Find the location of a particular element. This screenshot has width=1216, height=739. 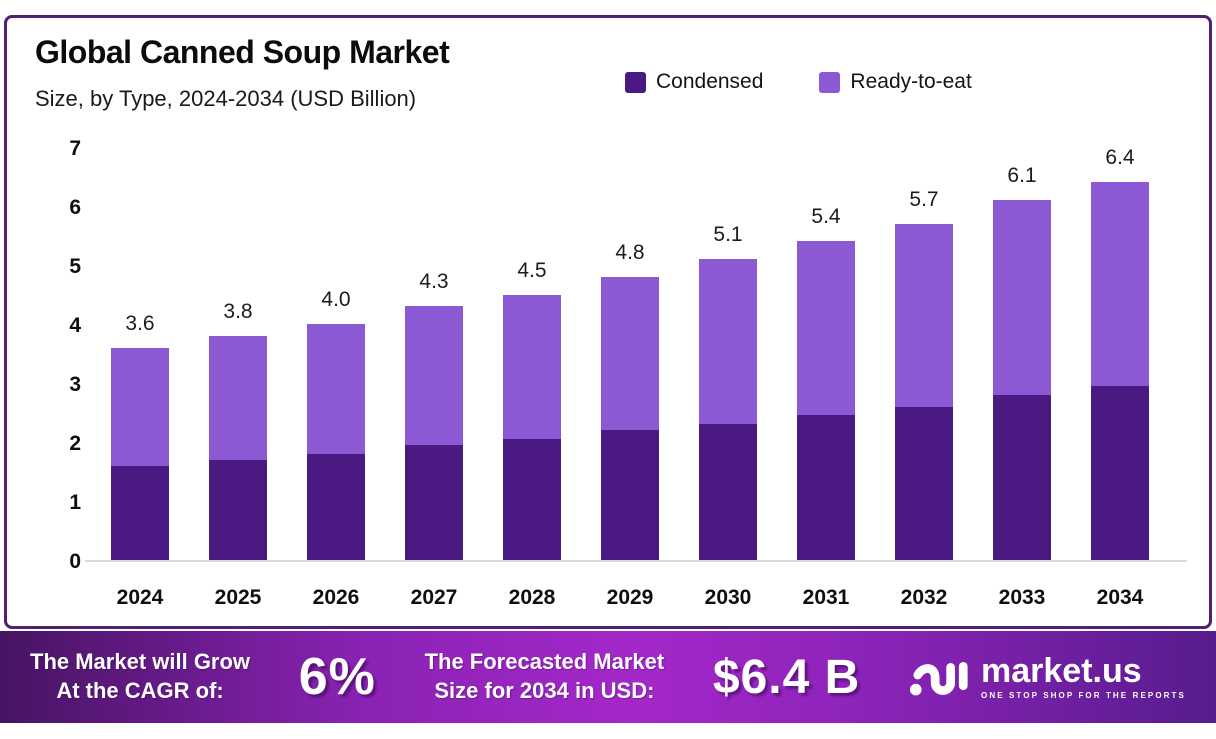

y-tick-label: 2 is located at coordinates (75, 443).